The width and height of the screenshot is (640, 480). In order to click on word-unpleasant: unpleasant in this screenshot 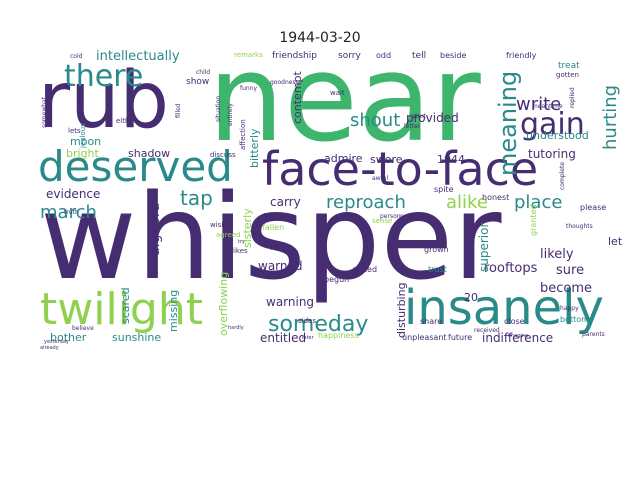, I will do `click(424, 337)`.